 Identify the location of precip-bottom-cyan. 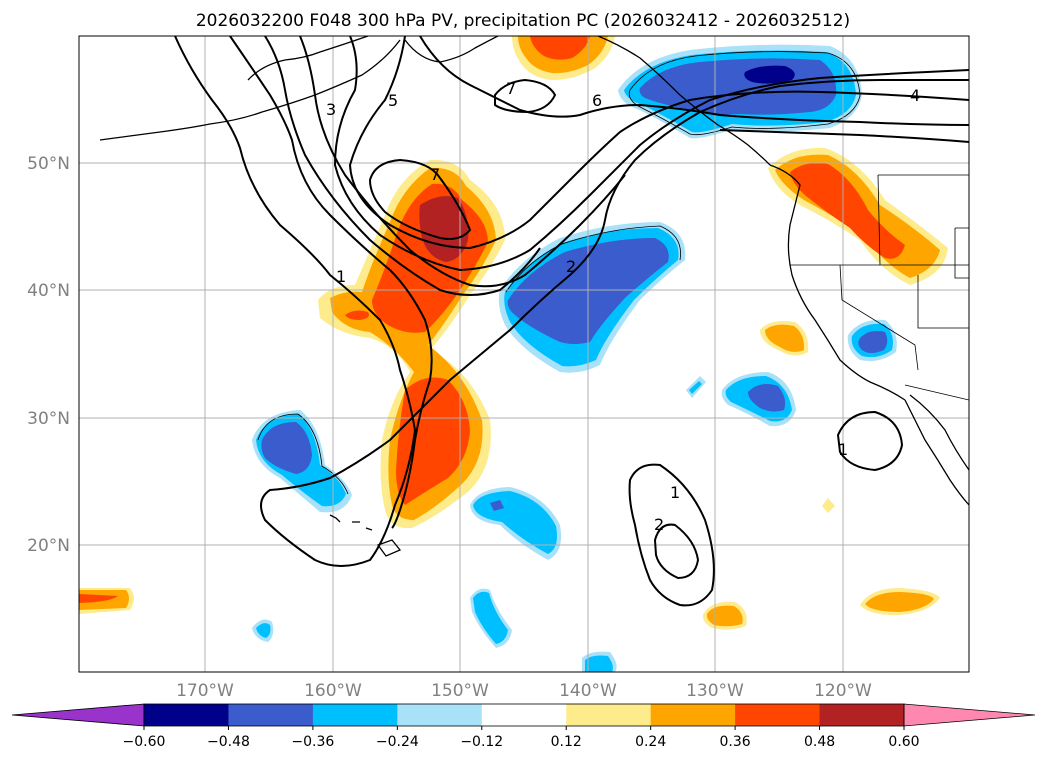
(599, 663).